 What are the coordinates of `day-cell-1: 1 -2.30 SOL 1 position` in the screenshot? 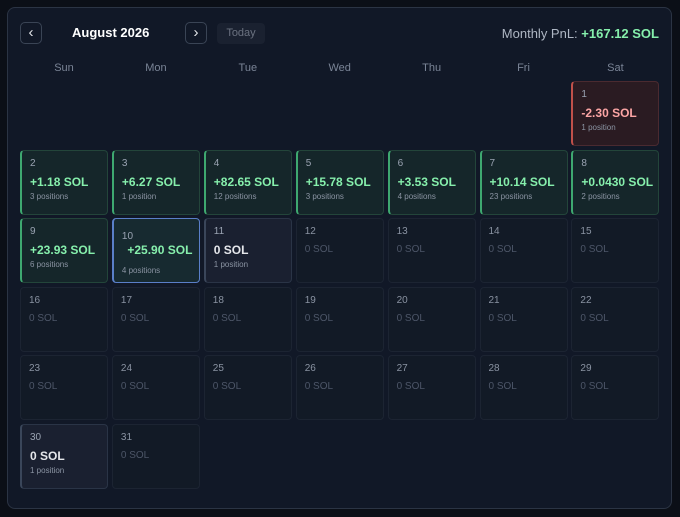 It's located at (615, 113).